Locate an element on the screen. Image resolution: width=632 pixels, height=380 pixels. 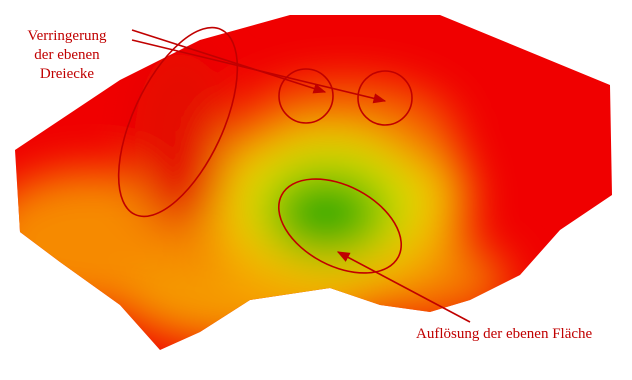
annotation-line: Dreiecke is located at coordinates (67, 74).